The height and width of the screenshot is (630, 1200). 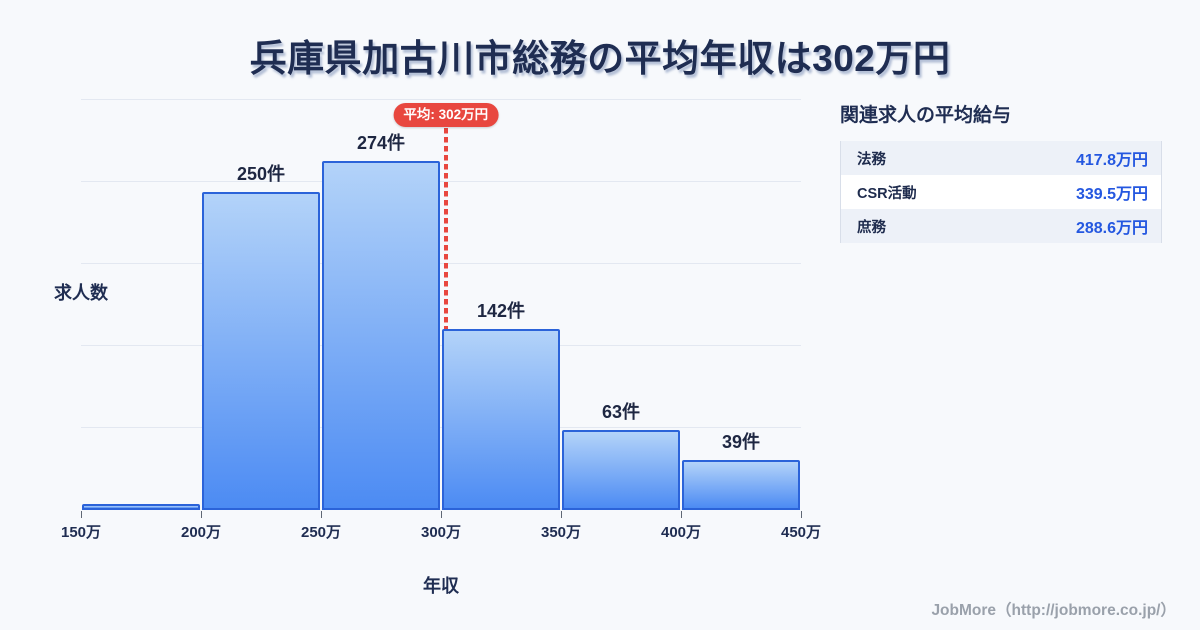 I want to click on panel-row-label: 庶務, so click(x=871, y=227).